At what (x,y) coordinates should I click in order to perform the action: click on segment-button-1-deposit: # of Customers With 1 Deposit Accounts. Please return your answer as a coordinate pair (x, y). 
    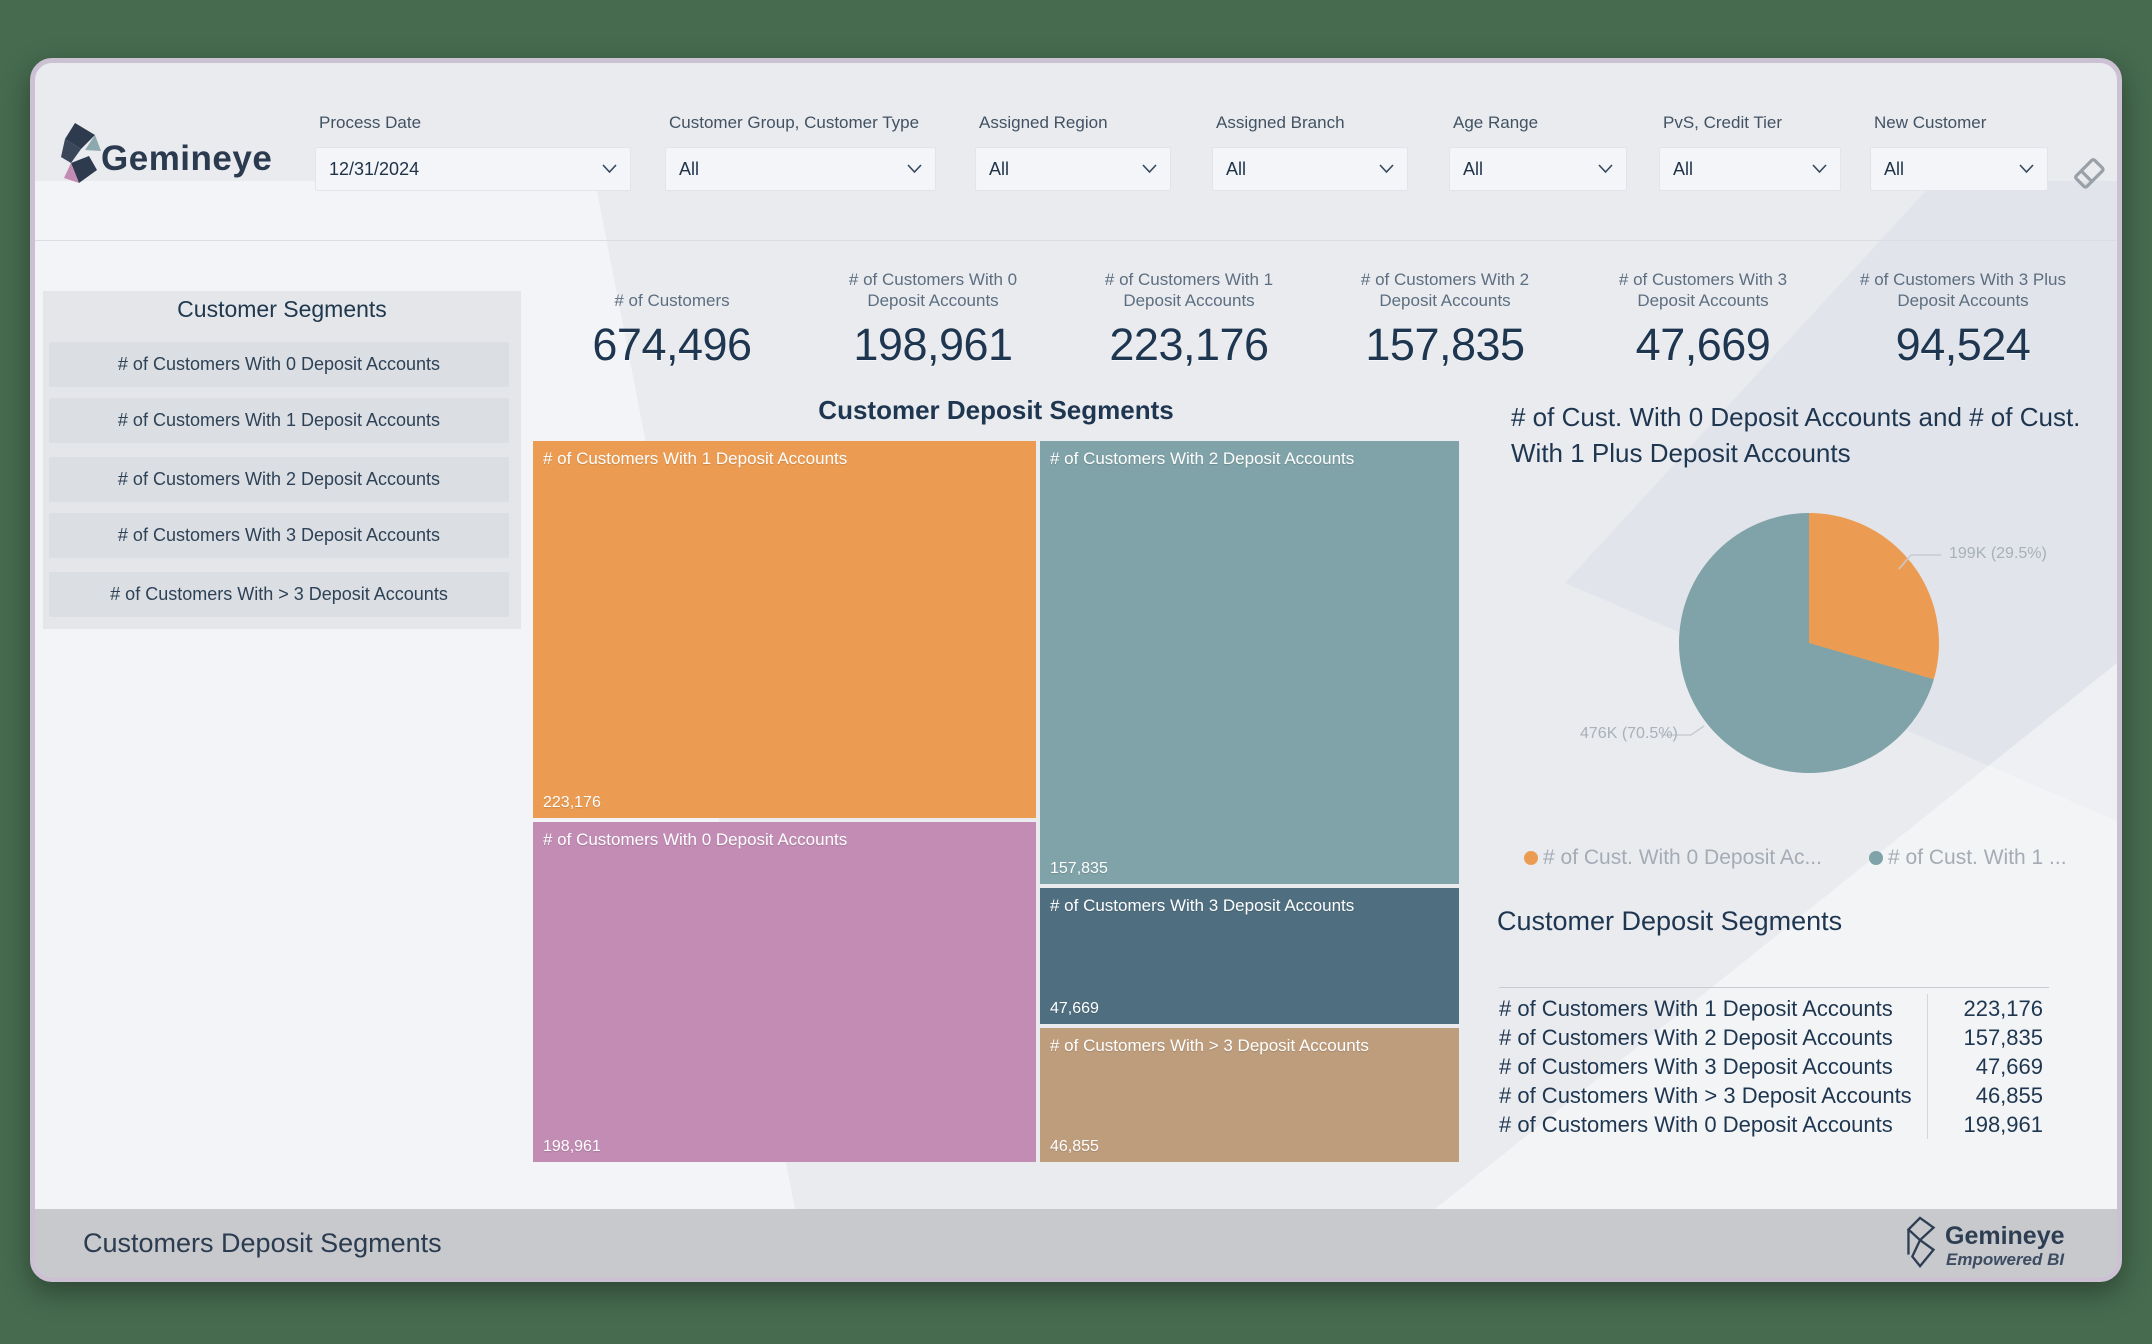
    Looking at the image, I should click on (279, 420).